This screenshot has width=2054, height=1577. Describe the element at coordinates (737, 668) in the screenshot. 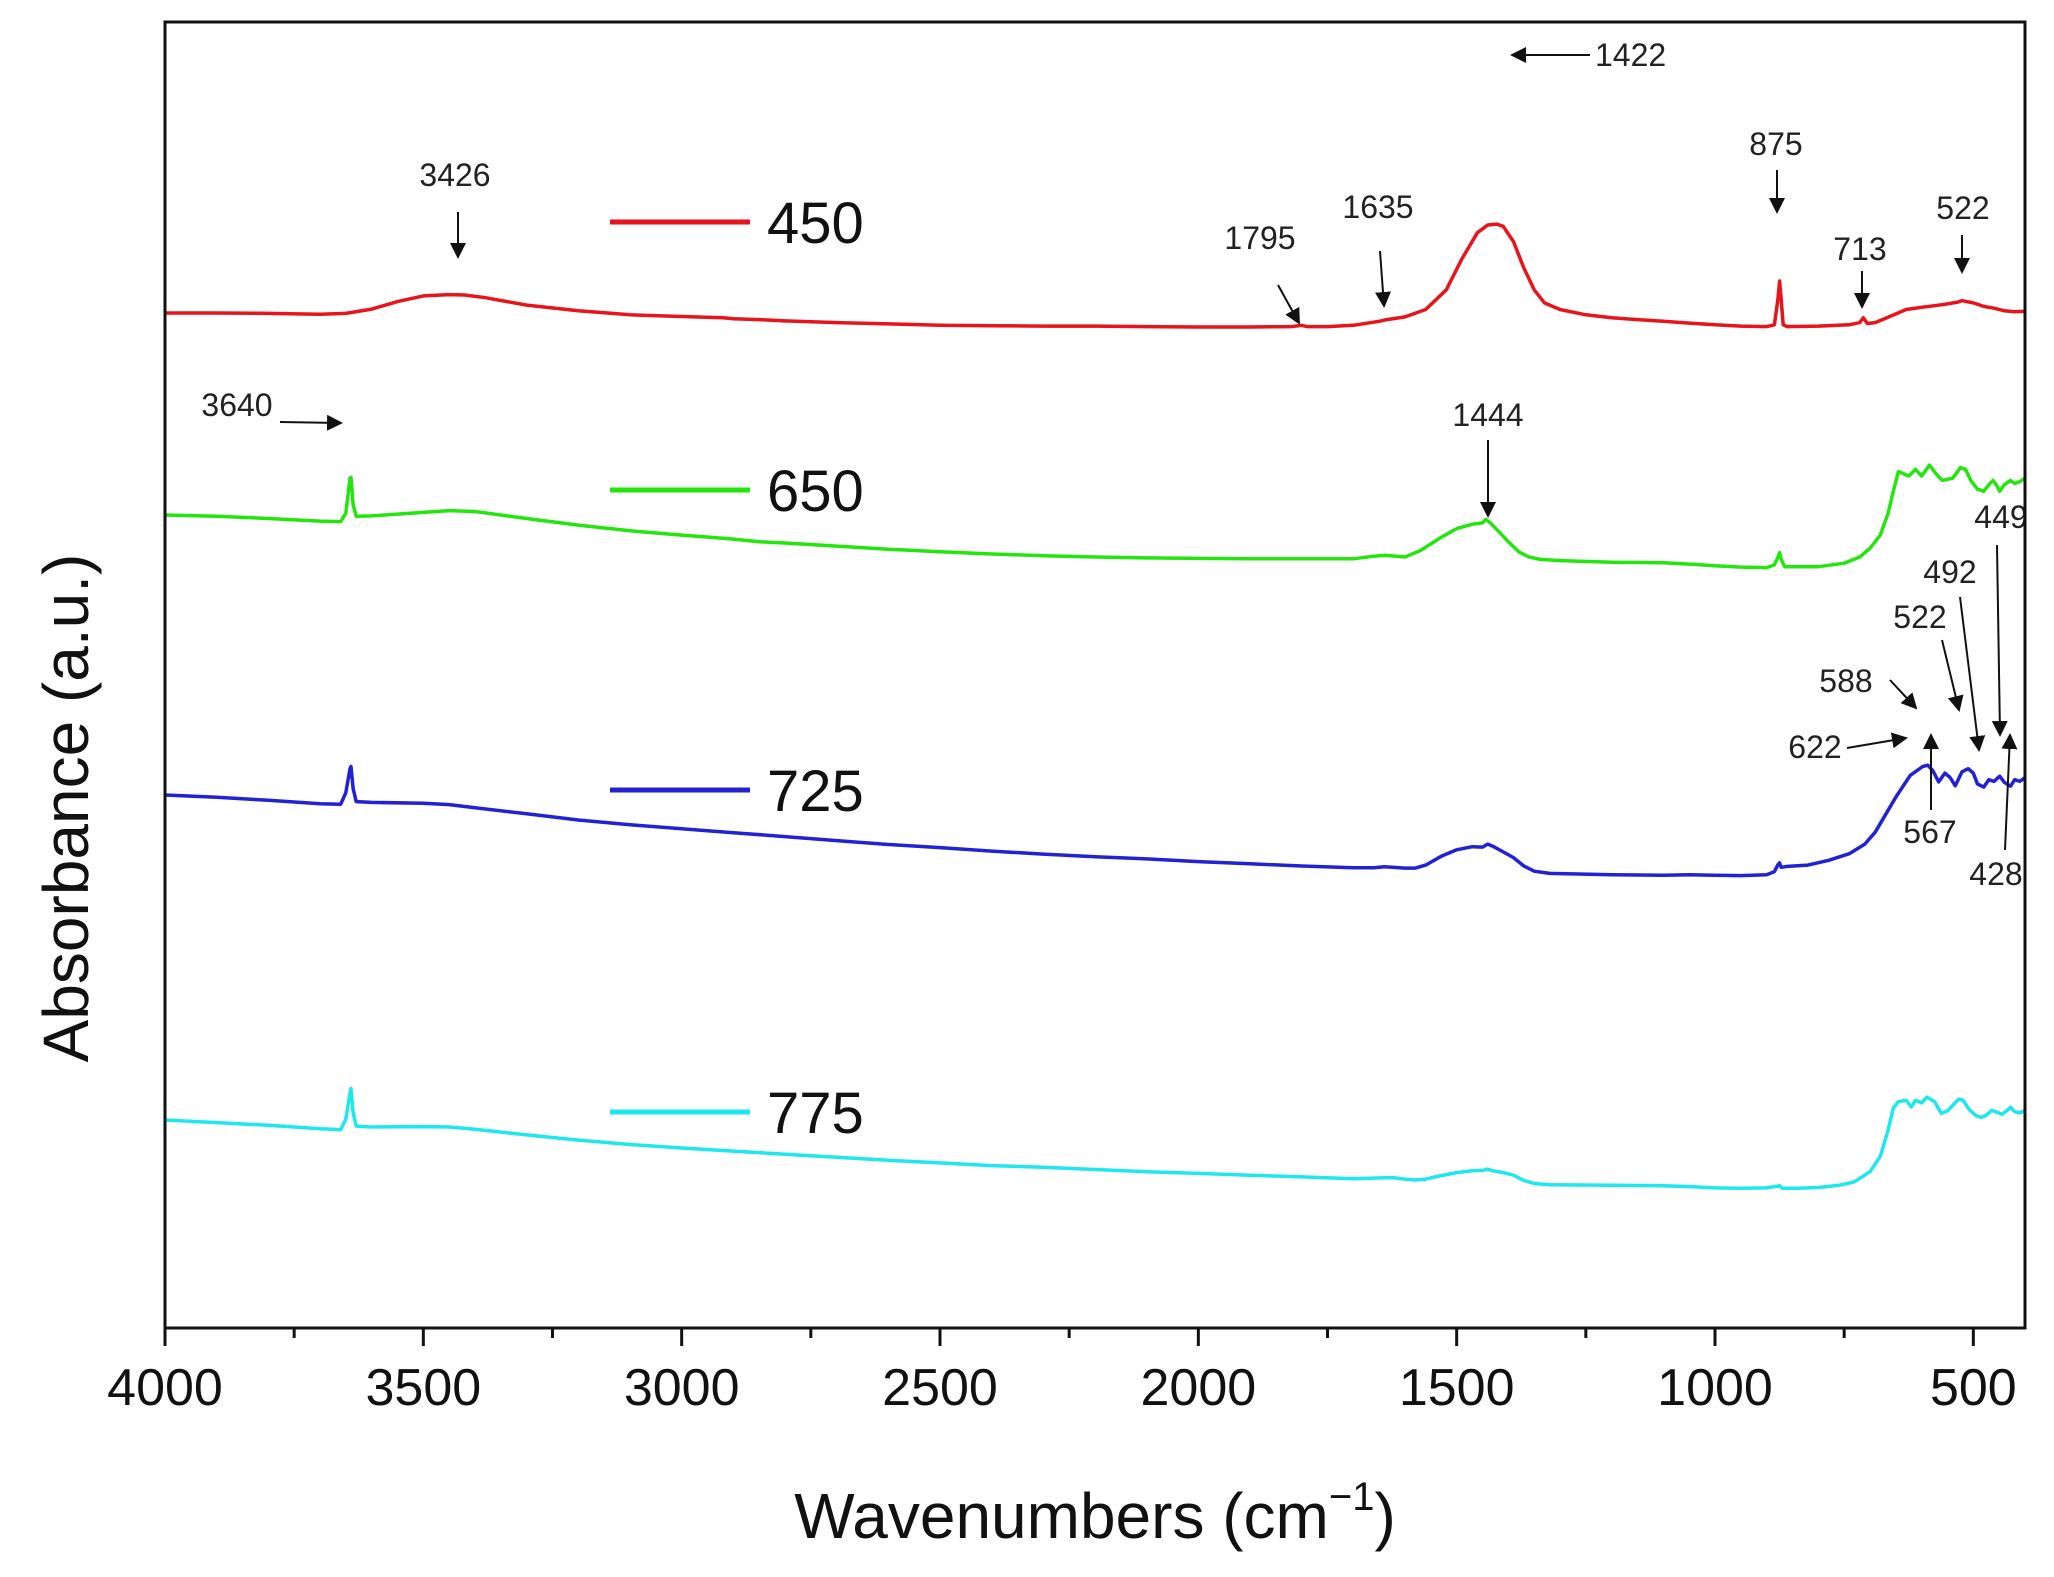

I see `legend: 450 650 725 775` at that location.